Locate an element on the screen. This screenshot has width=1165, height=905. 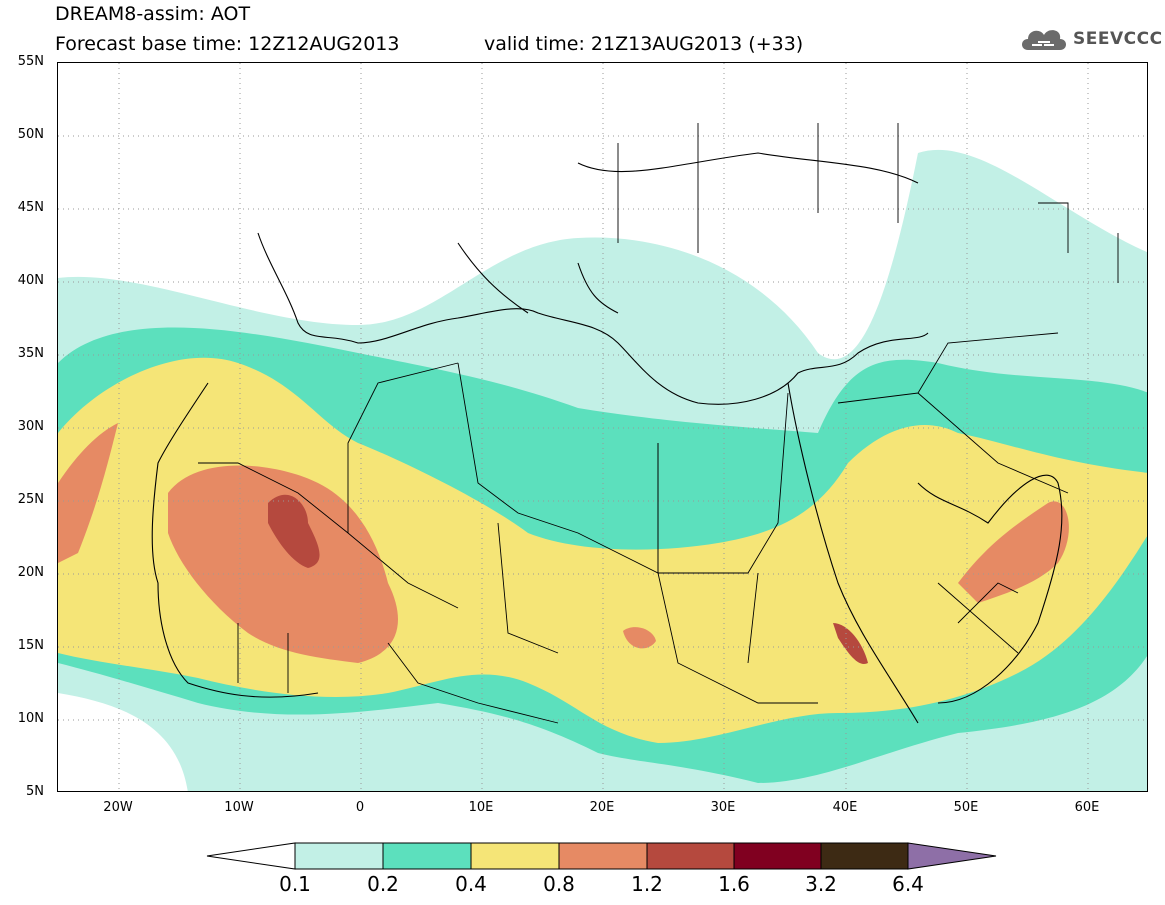
lon-tick-10e: 10E is located at coordinates (481, 807).